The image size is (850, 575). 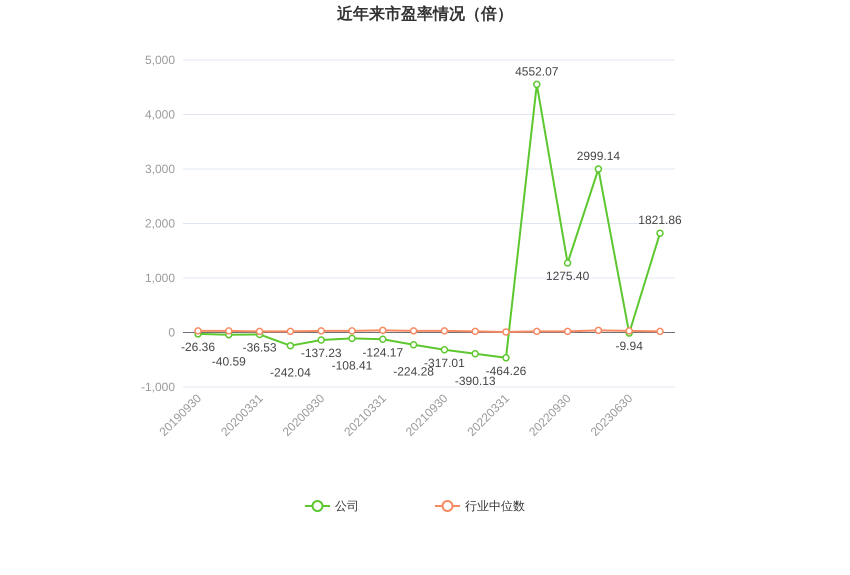 What do you see at coordinates (568, 275) in the screenshot?
I see `data-label: 1275.40` at bounding box center [568, 275].